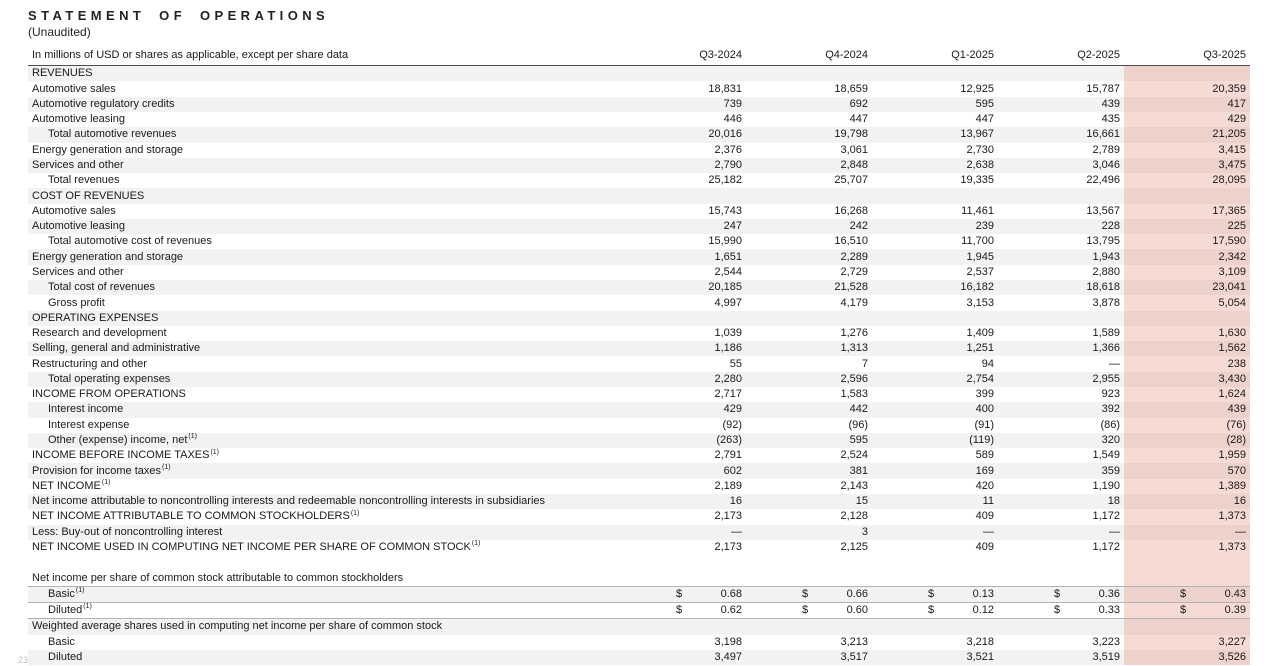 Image resolution: width=1280 pixels, height=666 pixels. Describe the element at coordinates (1187, 303) in the screenshot. I see `value-cell: 5,054` at that location.